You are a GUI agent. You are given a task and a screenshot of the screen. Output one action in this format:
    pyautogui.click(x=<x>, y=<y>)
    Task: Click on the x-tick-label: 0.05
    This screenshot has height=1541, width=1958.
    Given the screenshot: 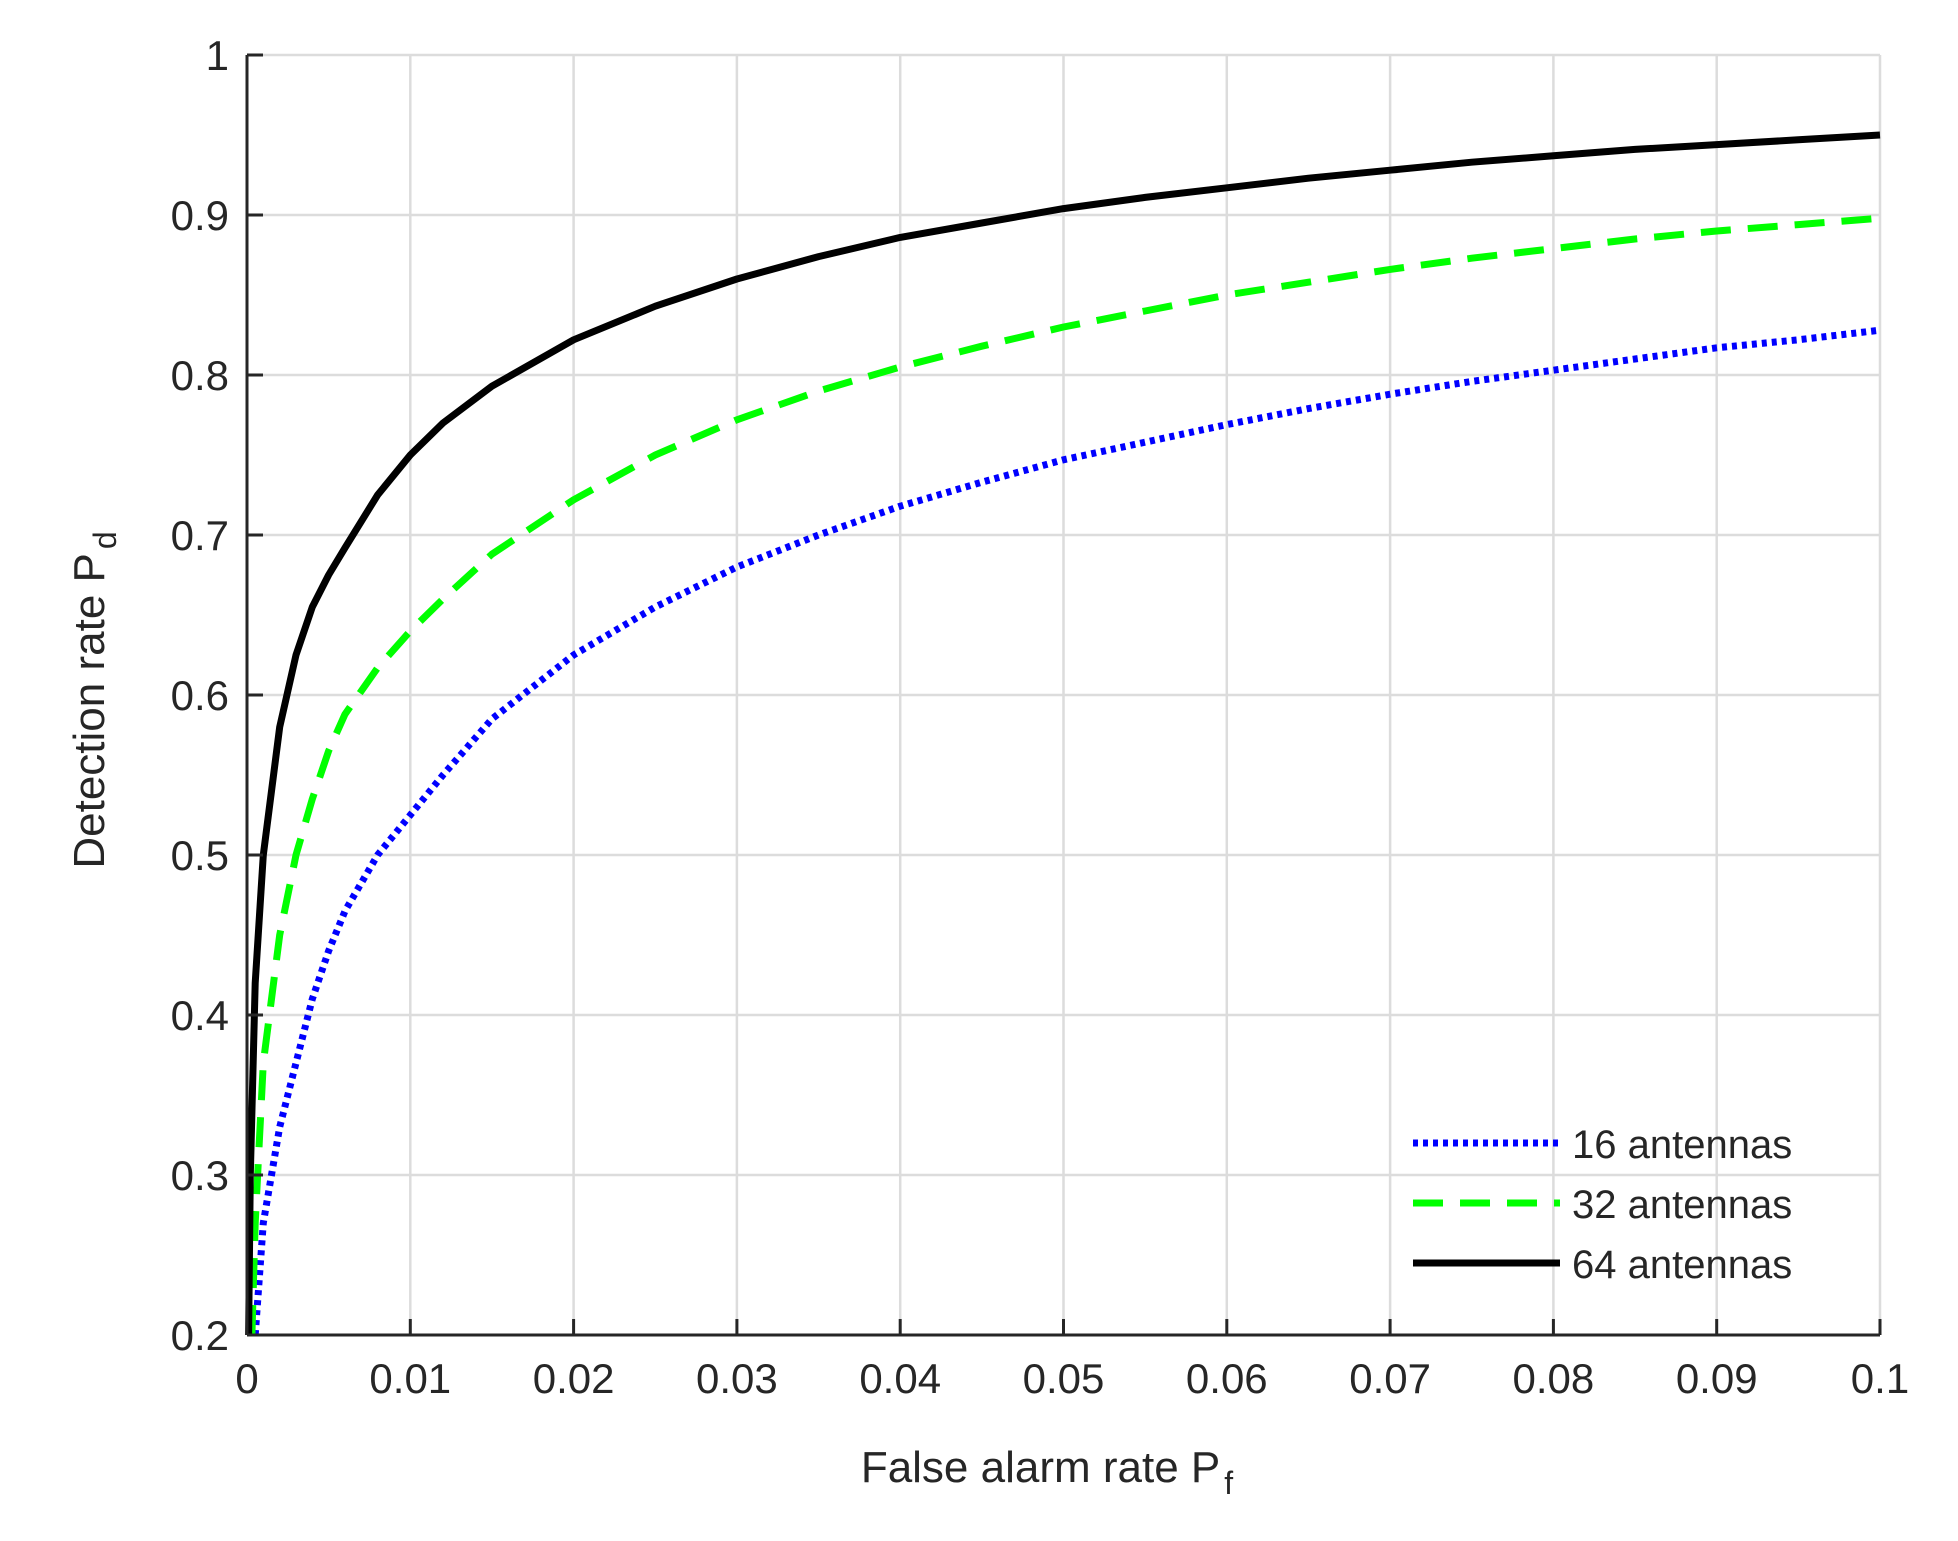 What is the action you would take?
    pyautogui.click(x=1064, y=1378)
    